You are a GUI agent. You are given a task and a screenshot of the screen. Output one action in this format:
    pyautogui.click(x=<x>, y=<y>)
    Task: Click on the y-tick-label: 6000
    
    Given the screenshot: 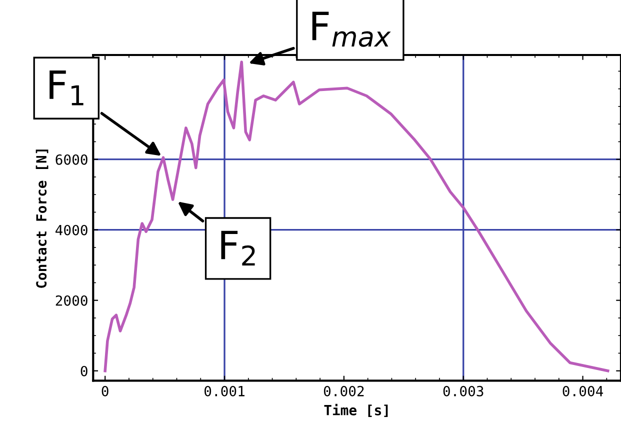 What is the action you would take?
    pyautogui.click(x=72, y=159)
    